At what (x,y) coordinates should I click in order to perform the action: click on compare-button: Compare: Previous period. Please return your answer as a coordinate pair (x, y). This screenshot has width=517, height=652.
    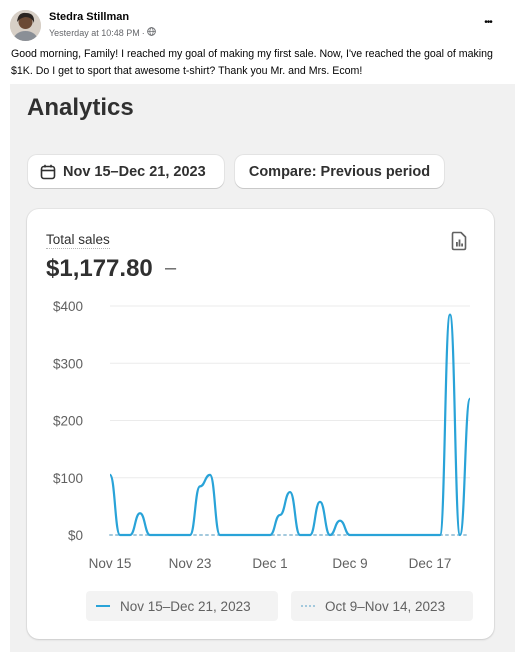
    Looking at the image, I should click on (339, 171).